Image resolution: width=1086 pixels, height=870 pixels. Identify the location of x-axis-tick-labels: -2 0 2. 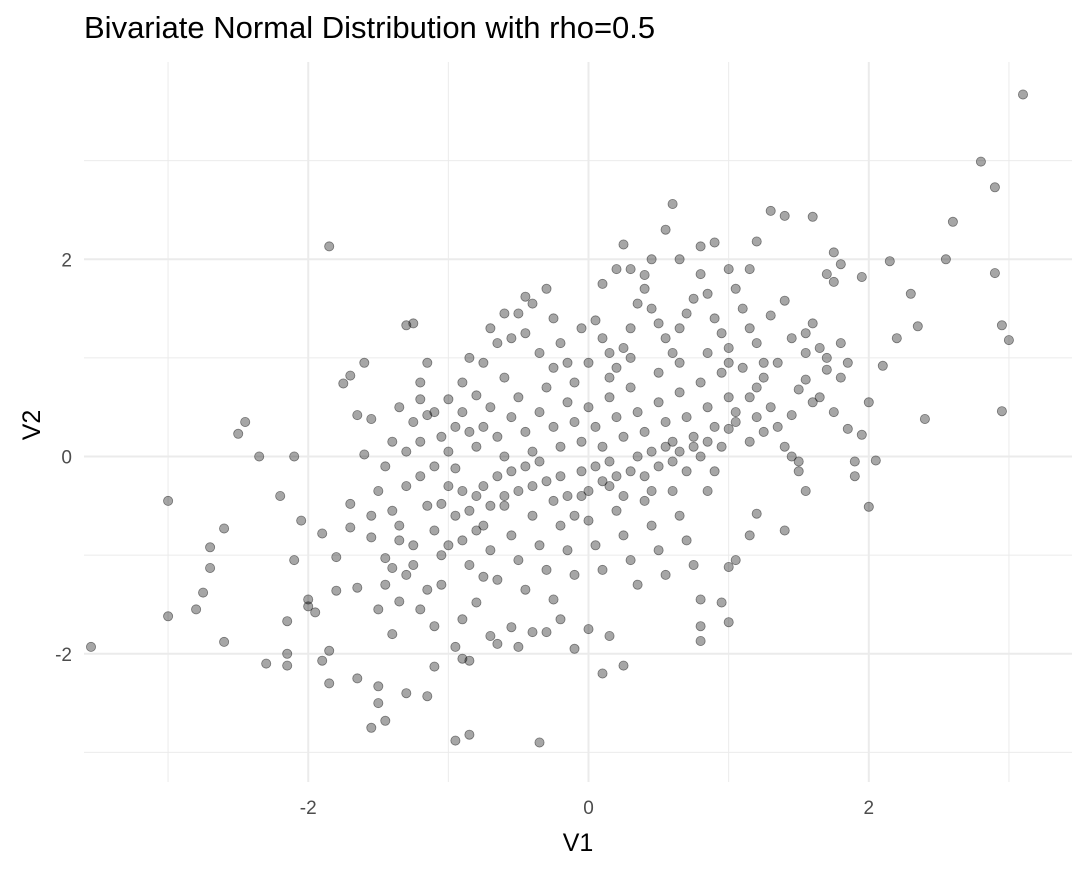
(587, 808).